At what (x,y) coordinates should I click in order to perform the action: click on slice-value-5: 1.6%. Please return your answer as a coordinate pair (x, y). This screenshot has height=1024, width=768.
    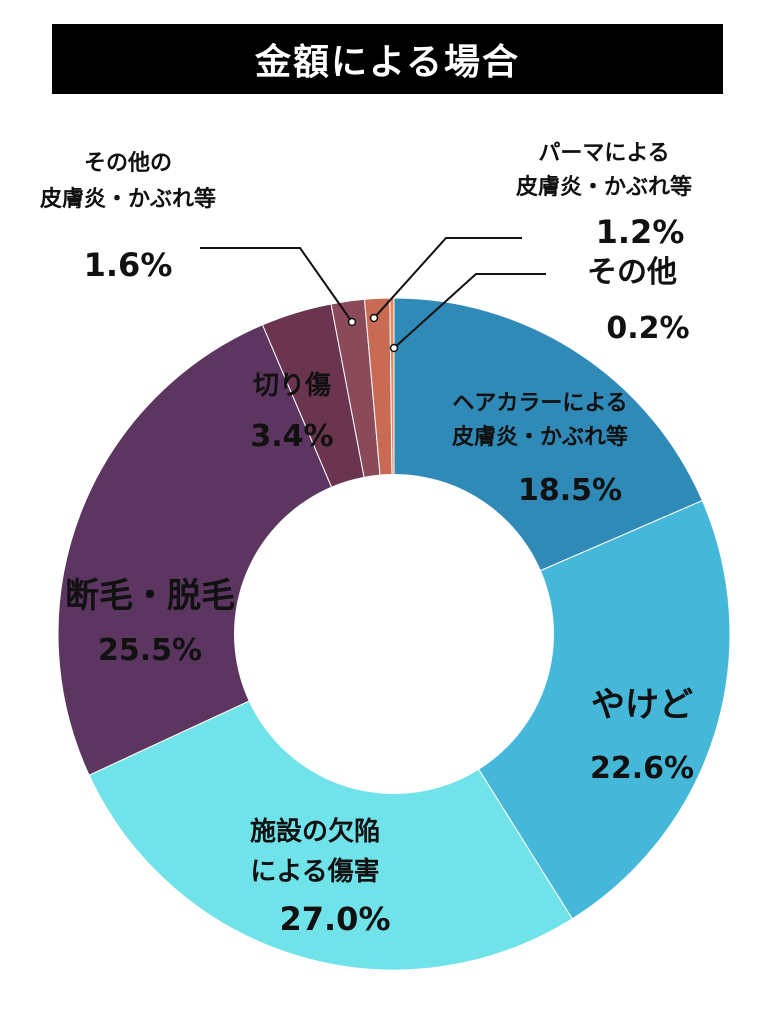
    Looking at the image, I should click on (128, 265).